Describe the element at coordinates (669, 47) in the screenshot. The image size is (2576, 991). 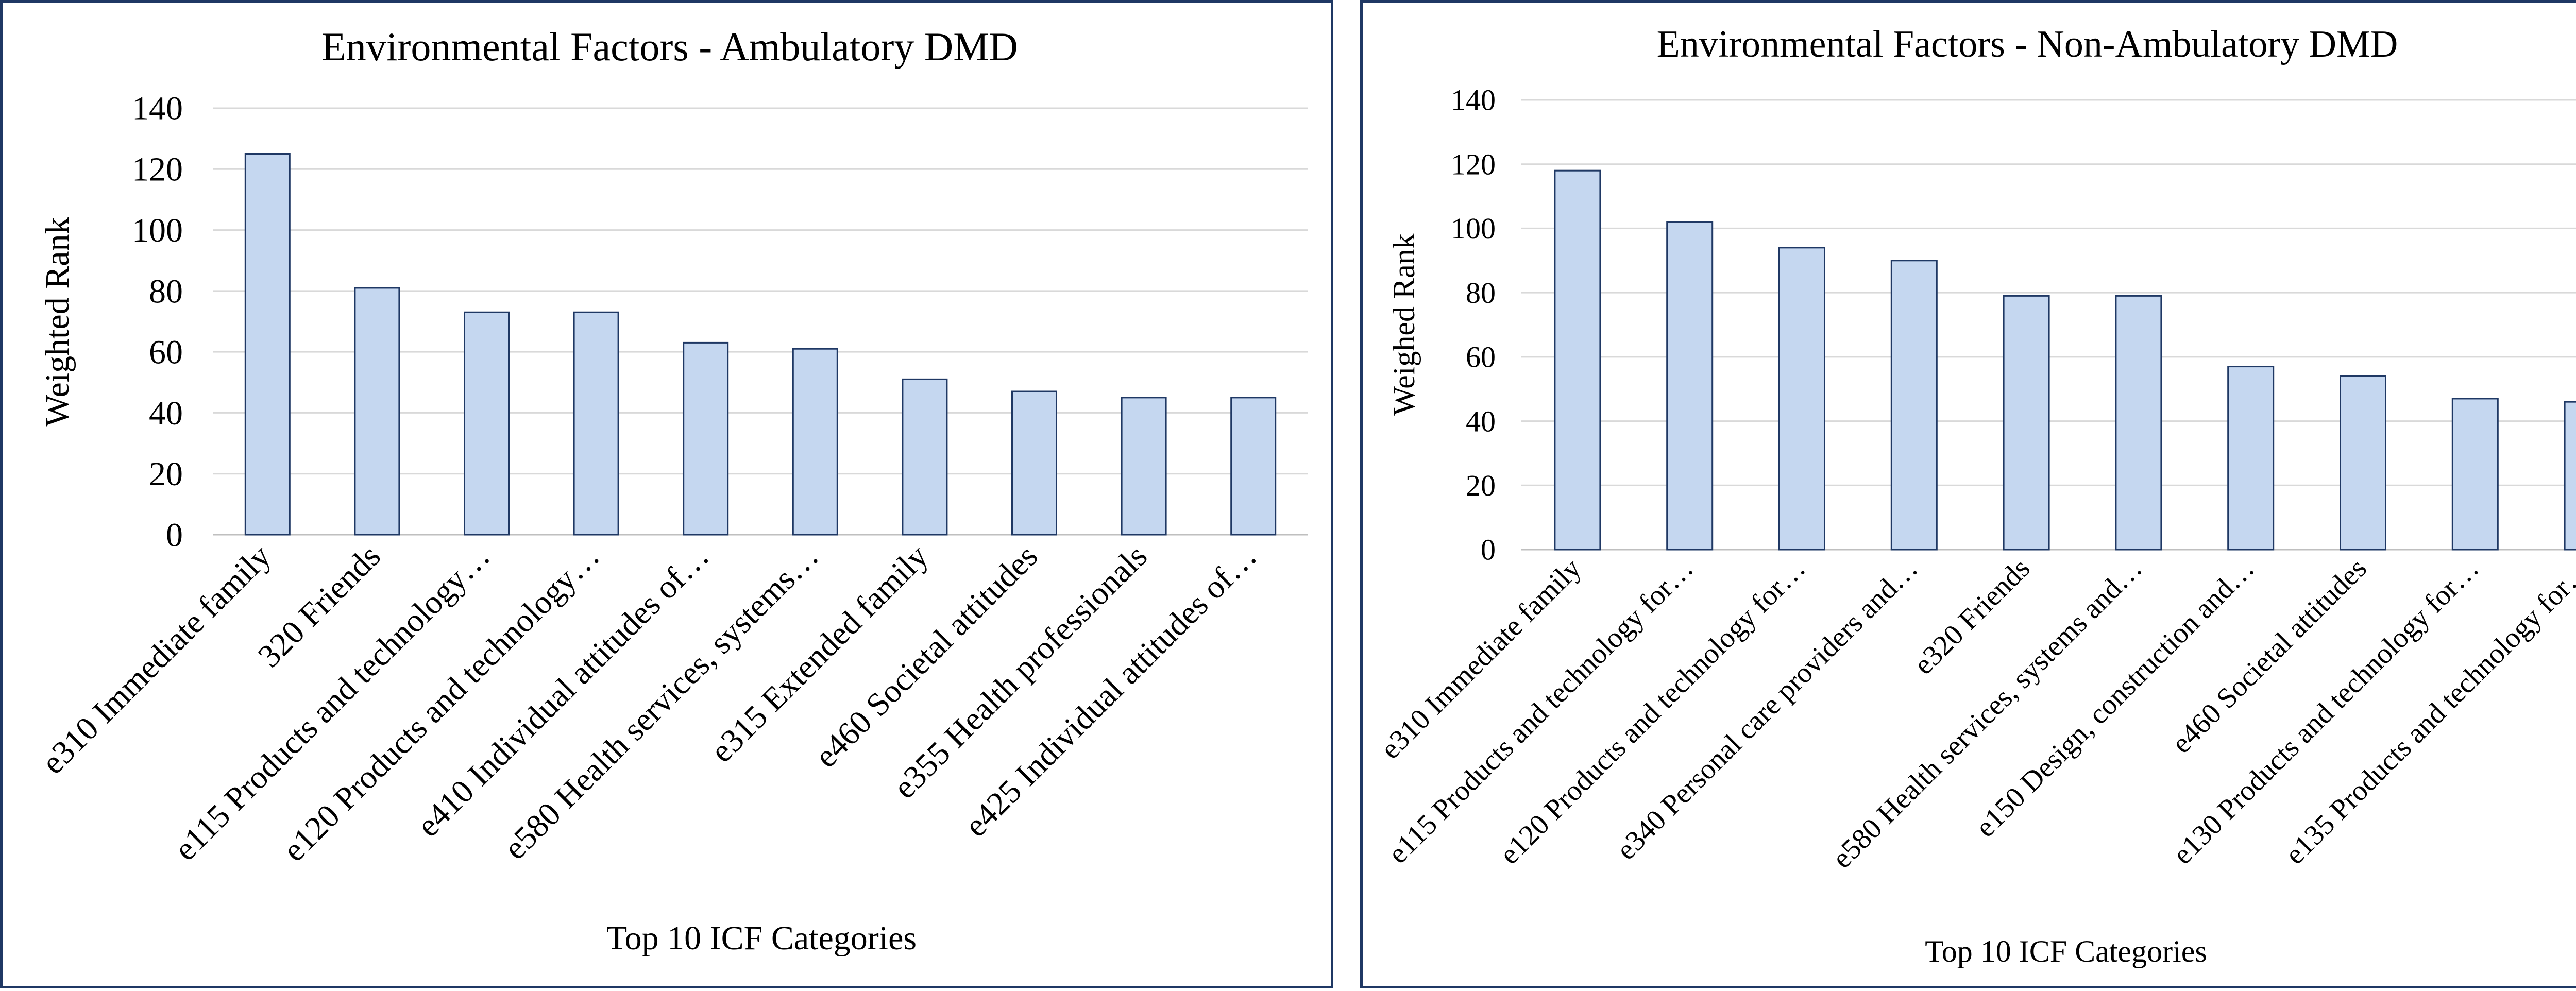
I see `chart-title: Environmental Factors - Ambulatory DMD` at that location.